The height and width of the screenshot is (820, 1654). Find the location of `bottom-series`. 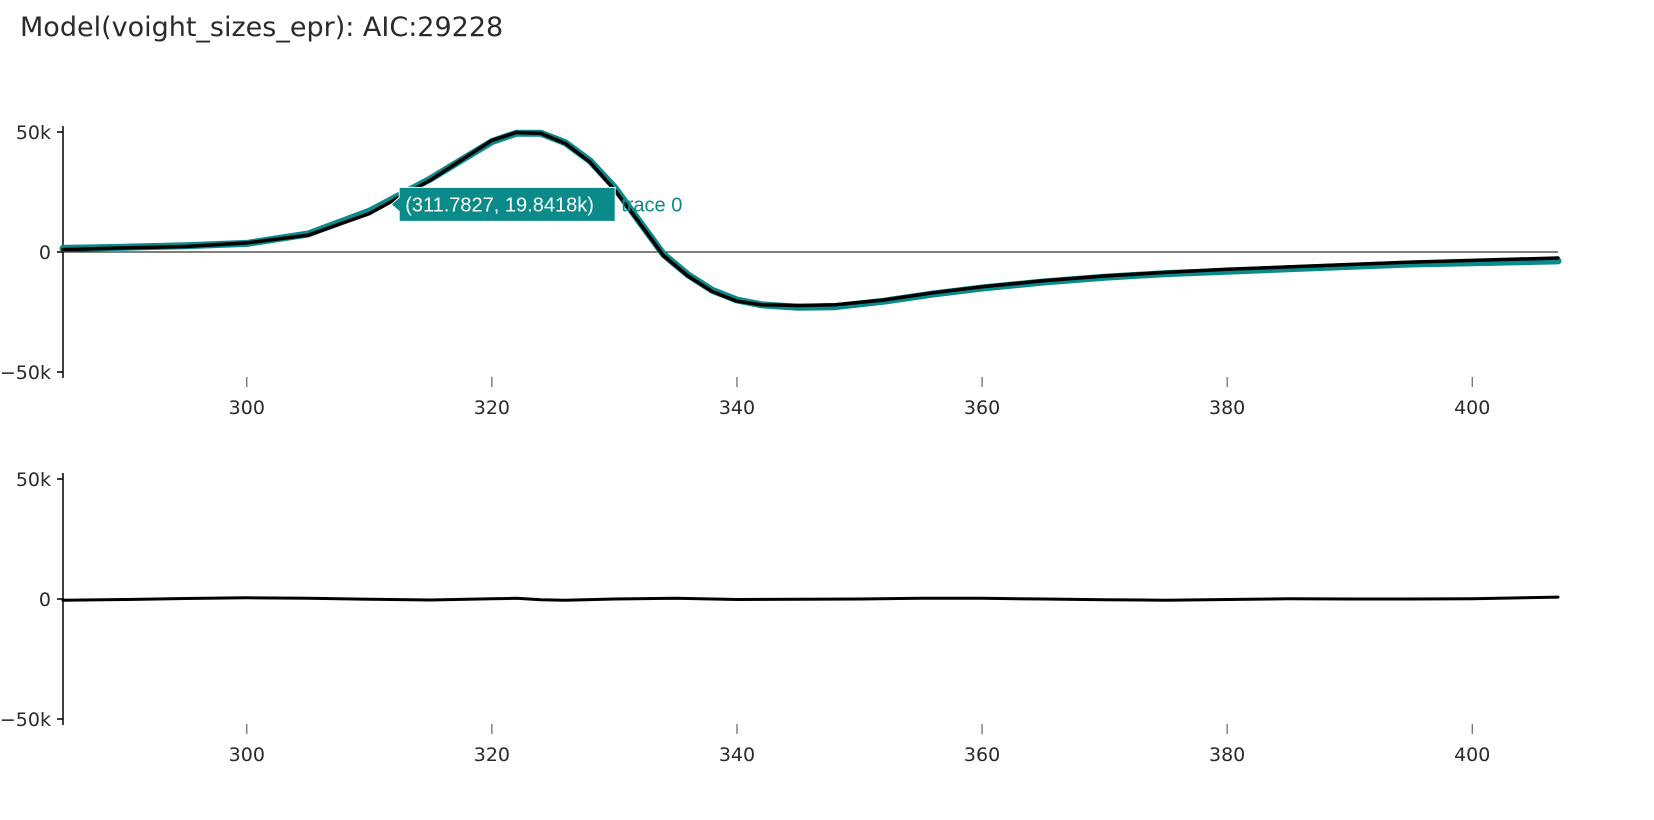

bottom-series is located at coordinates (810, 598).